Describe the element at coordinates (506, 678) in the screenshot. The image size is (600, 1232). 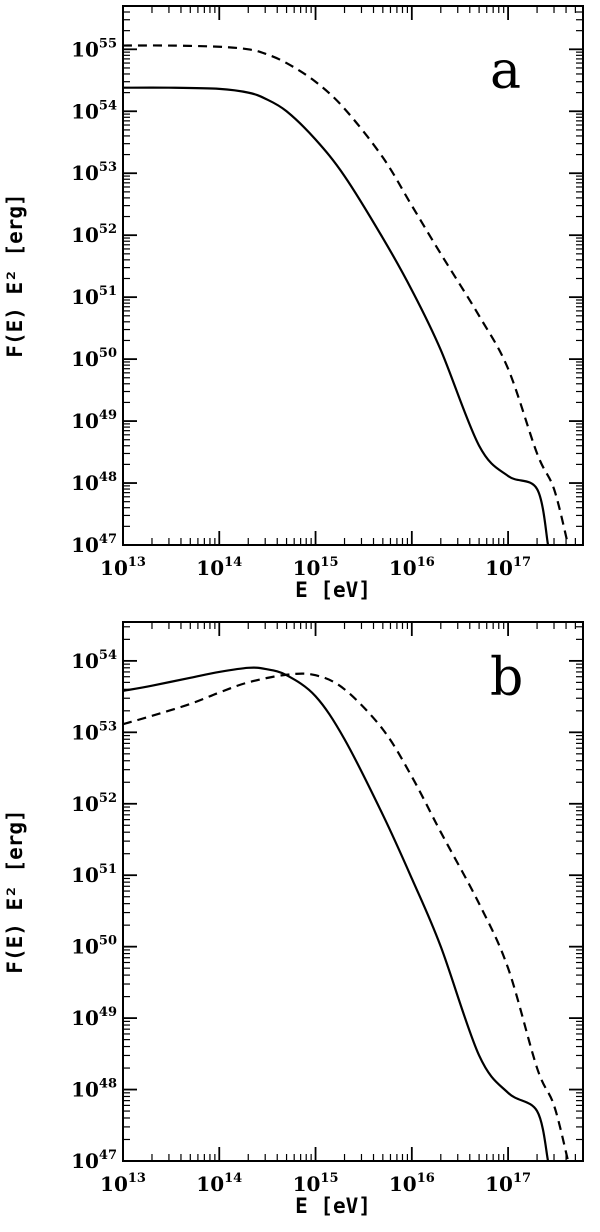
I see `panel-label: b` at that location.